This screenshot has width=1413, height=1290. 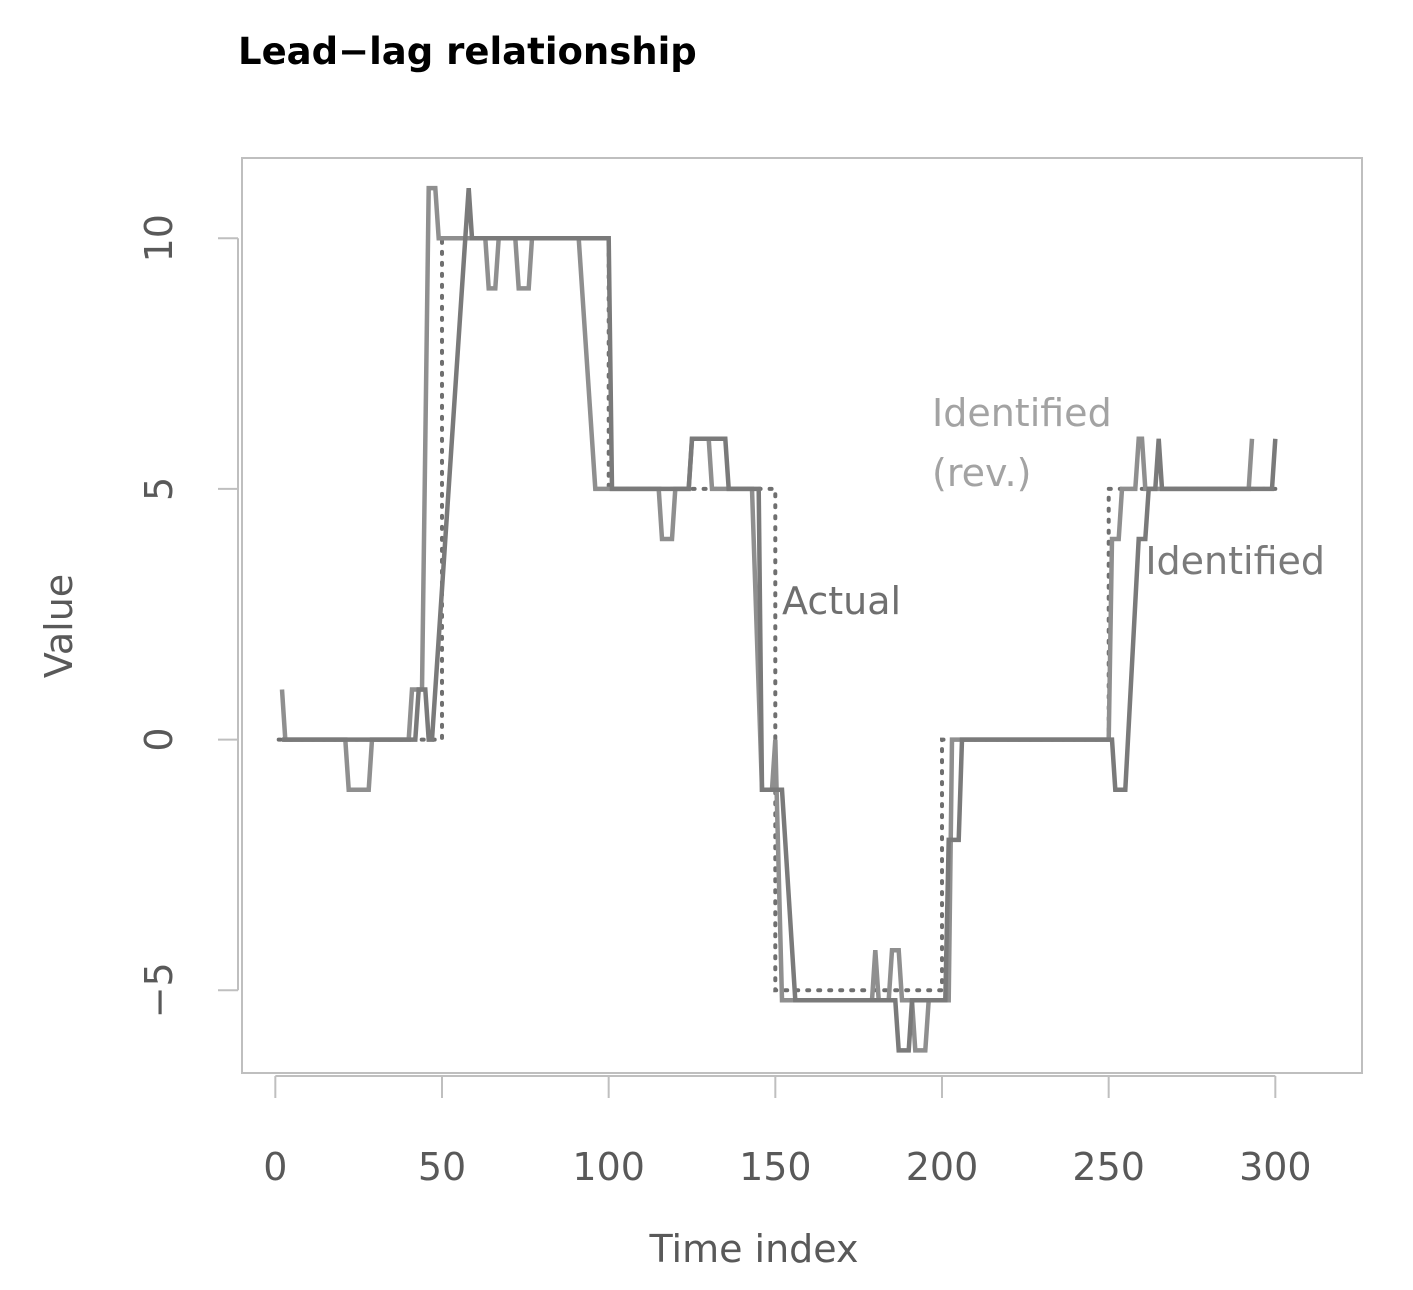 What do you see at coordinates (275, 1167) in the screenshot?
I see `x-tick-label: 0` at bounding box center [275, 1167].